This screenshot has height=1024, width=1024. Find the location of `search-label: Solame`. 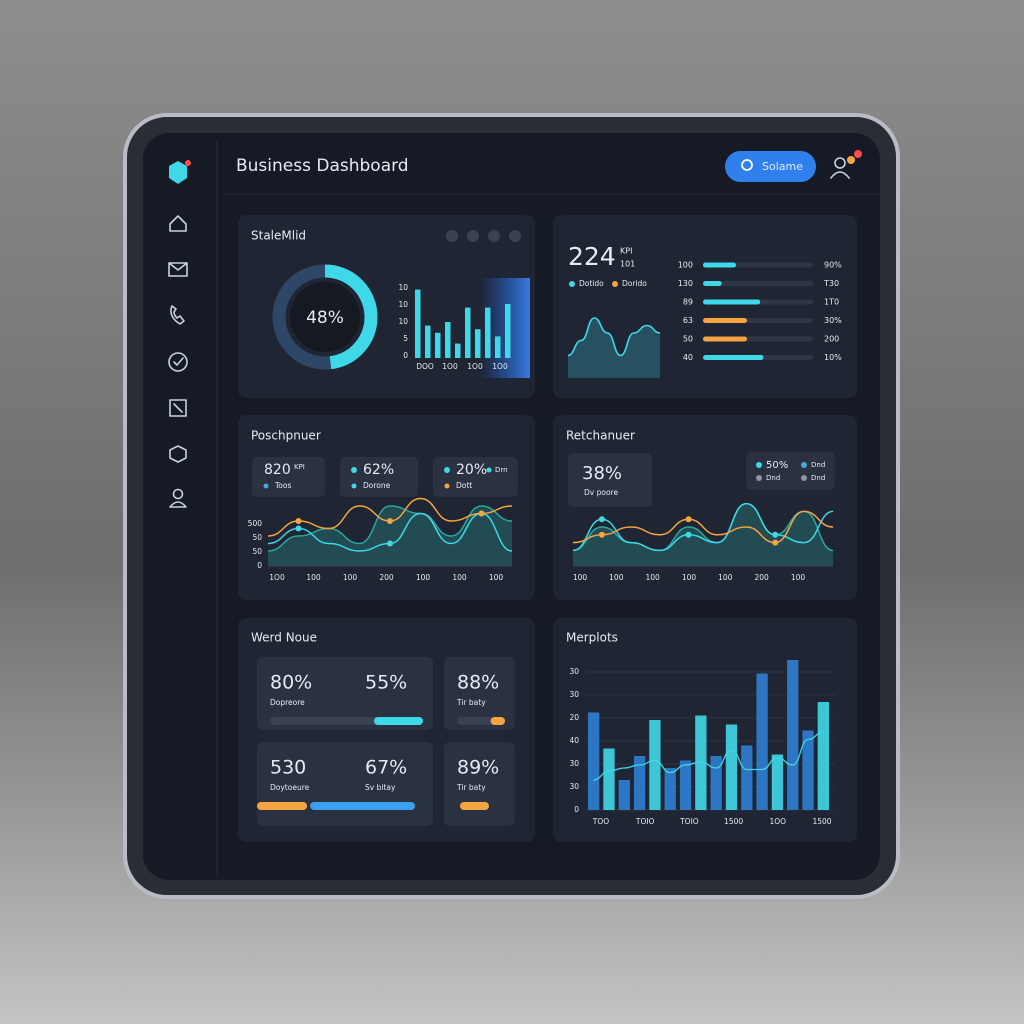

search-label: Solame is located at coordinates (782, 166).